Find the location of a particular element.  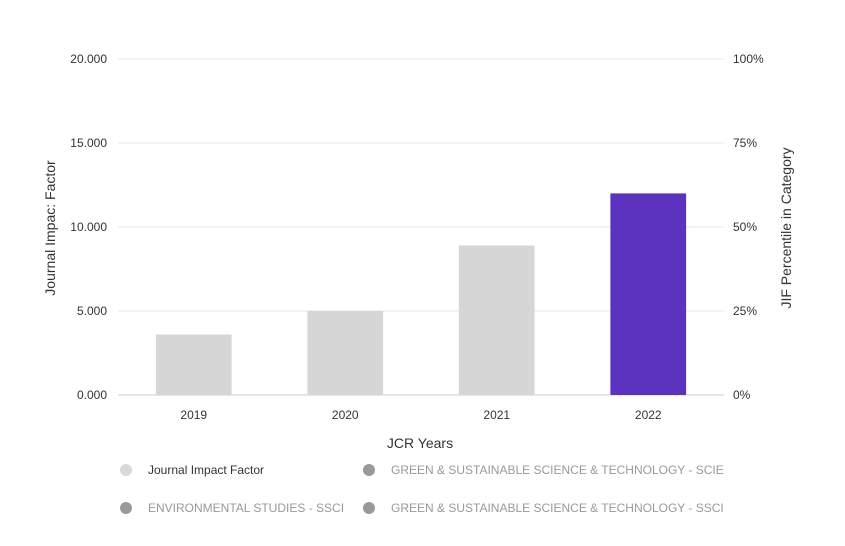

y-tick-label: 10.000 is located at coordinates (88, 227).